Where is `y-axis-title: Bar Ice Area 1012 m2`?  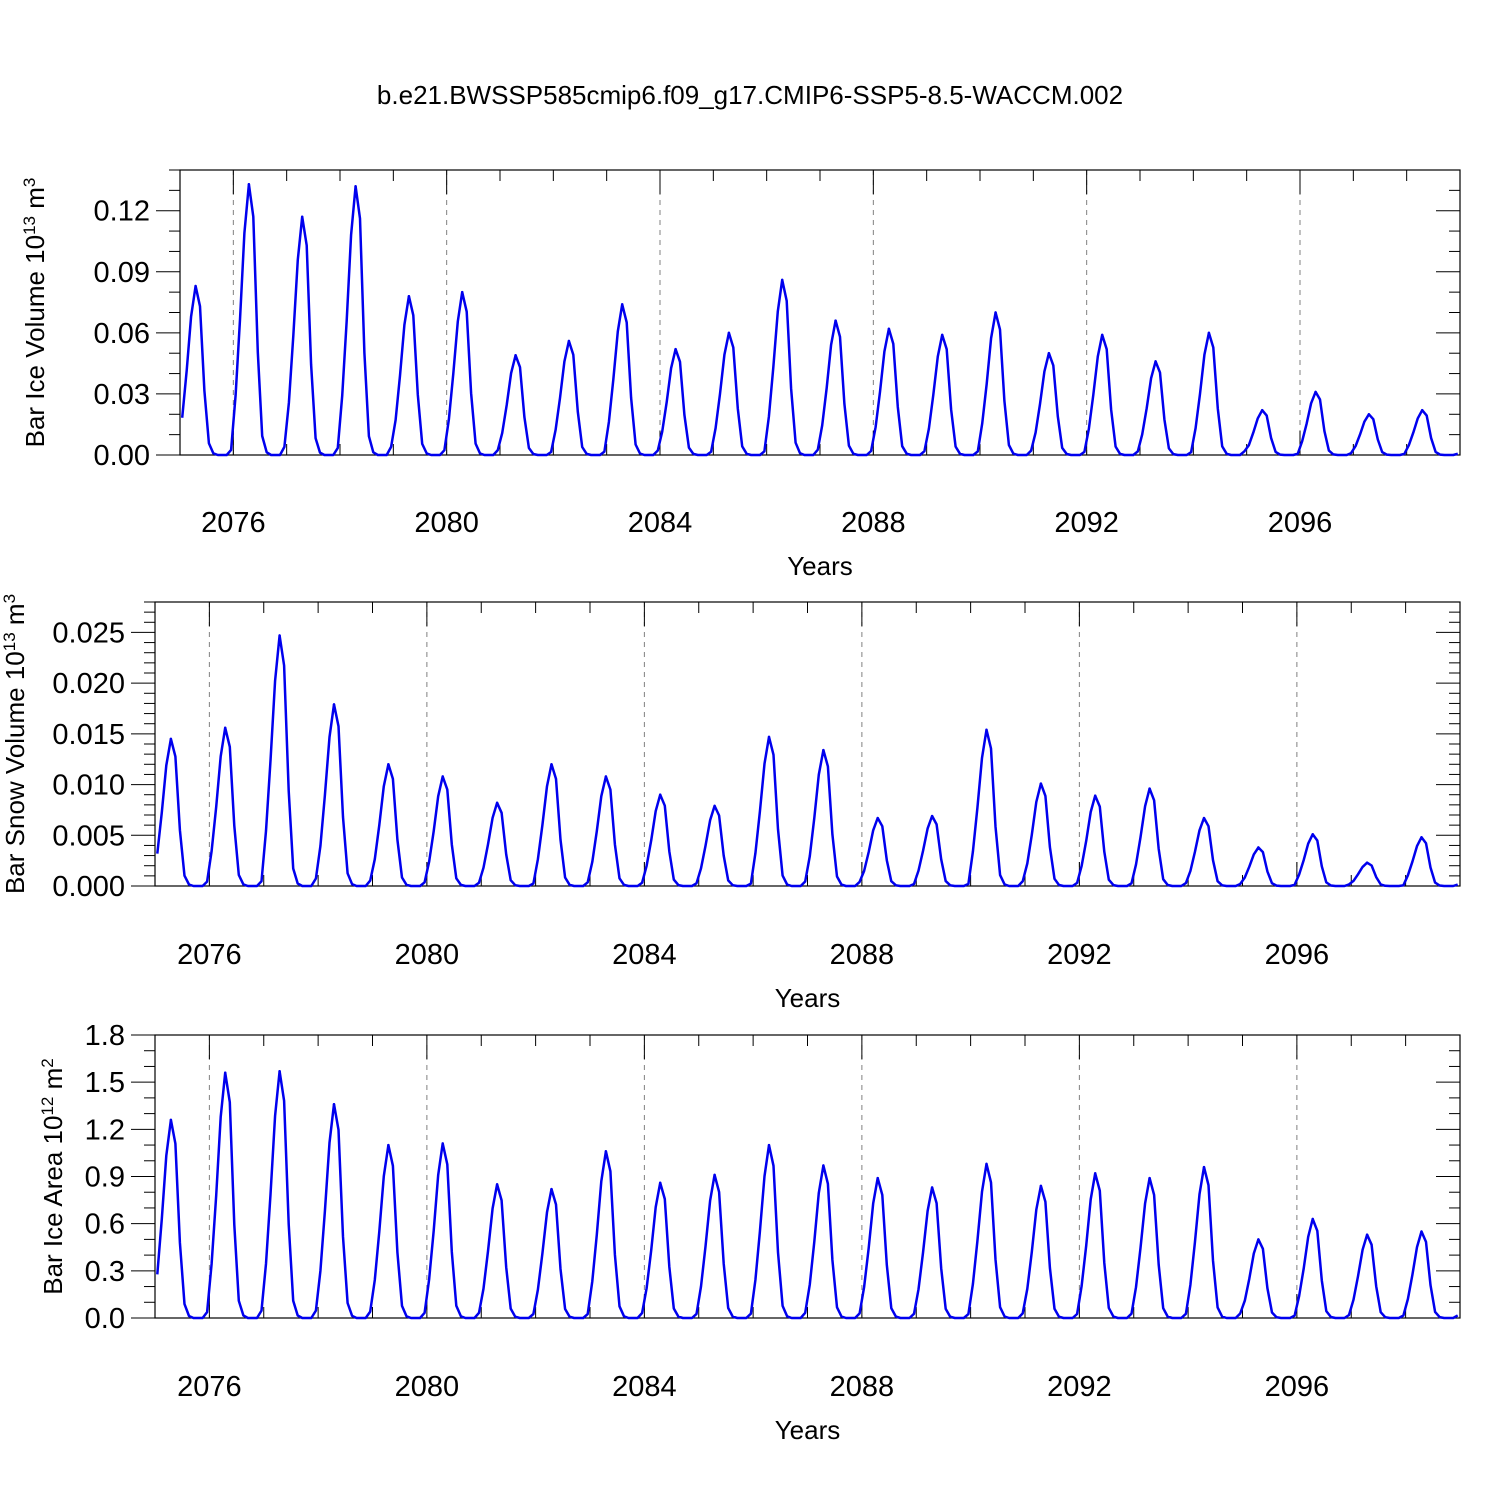 y-axis-title: Bar Ice Area 1012 m2 is located at coordinates (53, 1176).